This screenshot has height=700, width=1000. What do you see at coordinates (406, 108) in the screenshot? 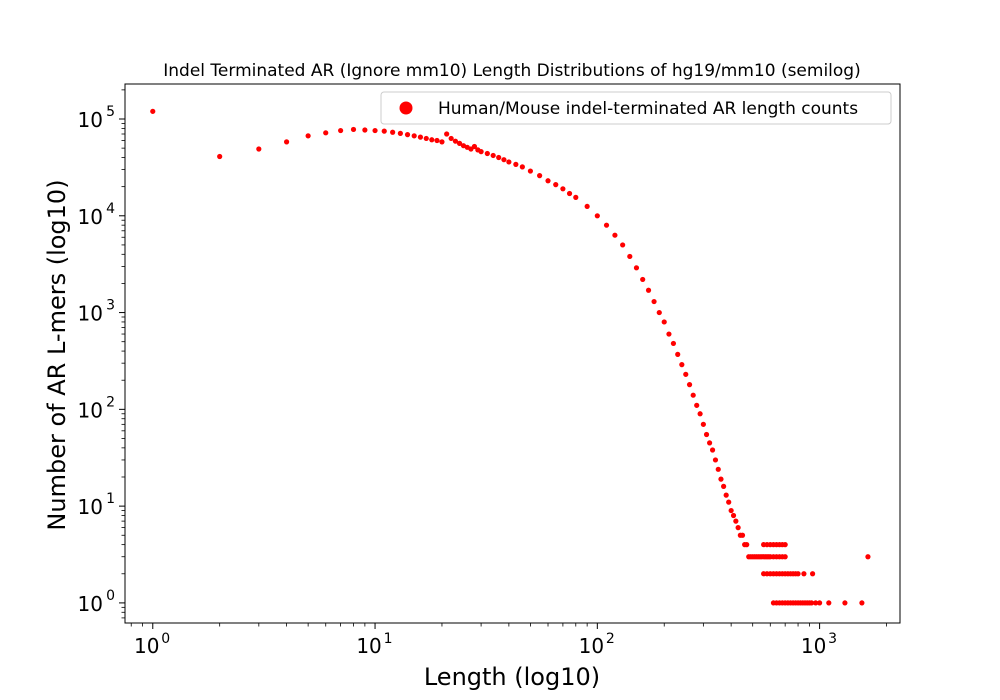
I see `legend-marker` at bounding box center [406, 108].